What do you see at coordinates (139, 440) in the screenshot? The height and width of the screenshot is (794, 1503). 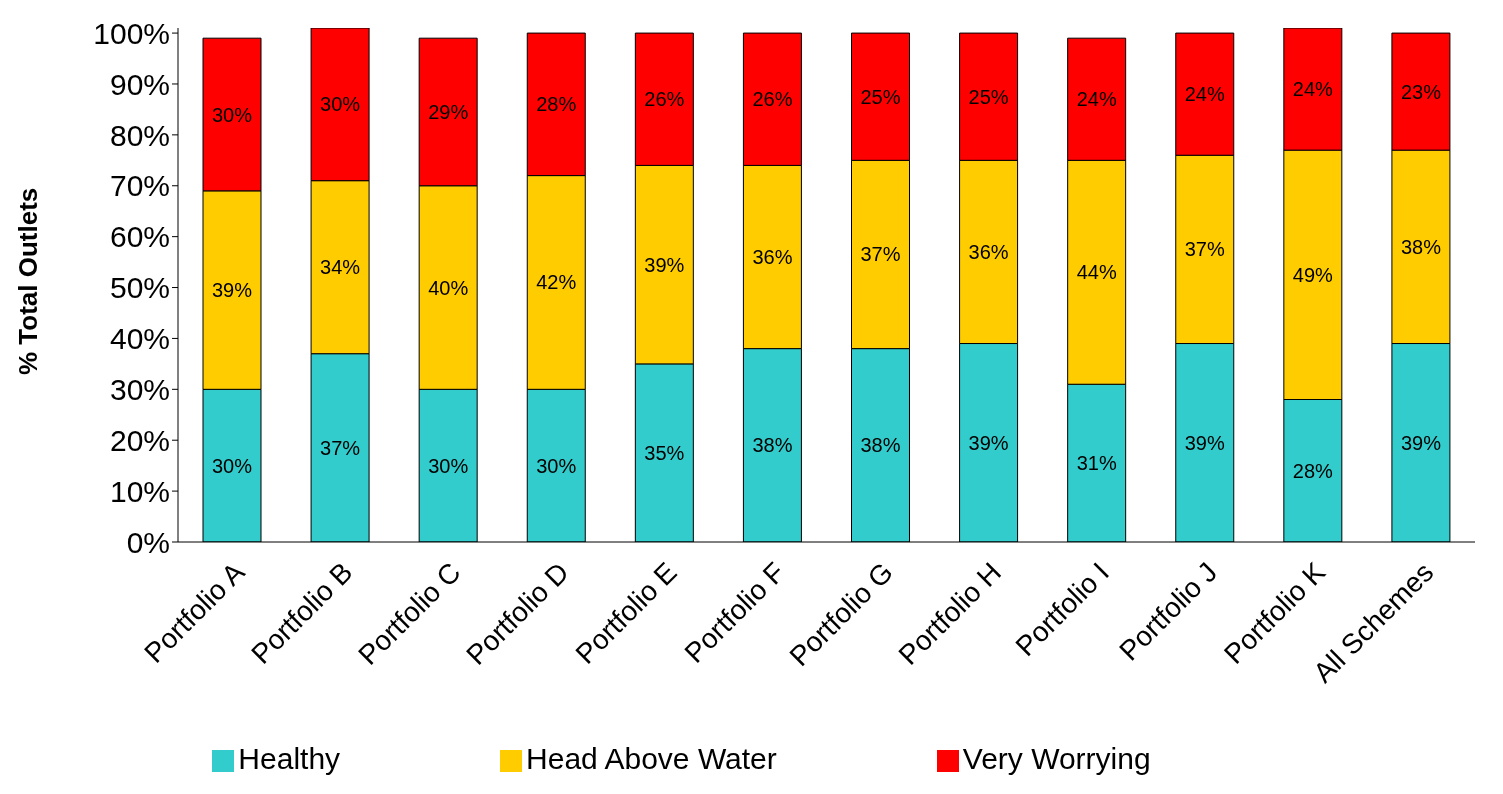 I see `y-tick-label: 20%` at bounding box center [139, 440].